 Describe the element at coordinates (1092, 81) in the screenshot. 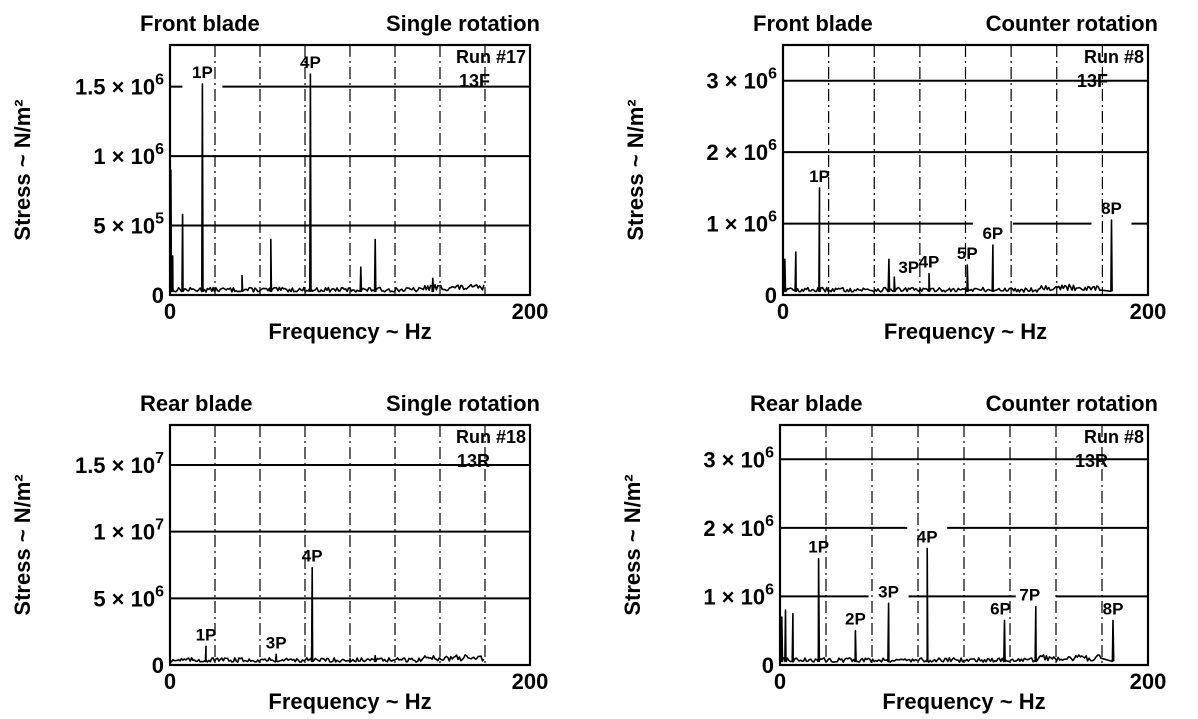

I see `gauge-label: 13F` at that location.